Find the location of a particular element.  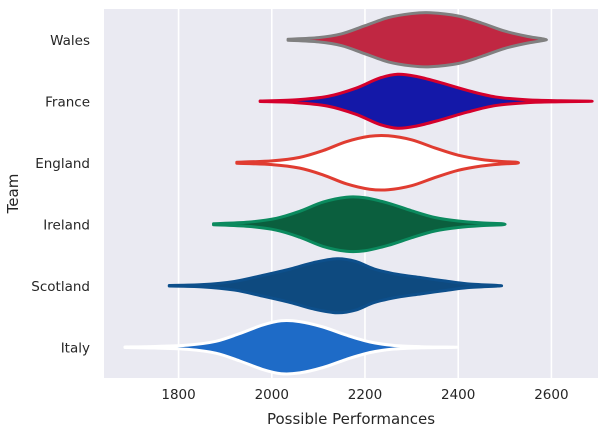

violin-france is located at coordinates (426, 101).